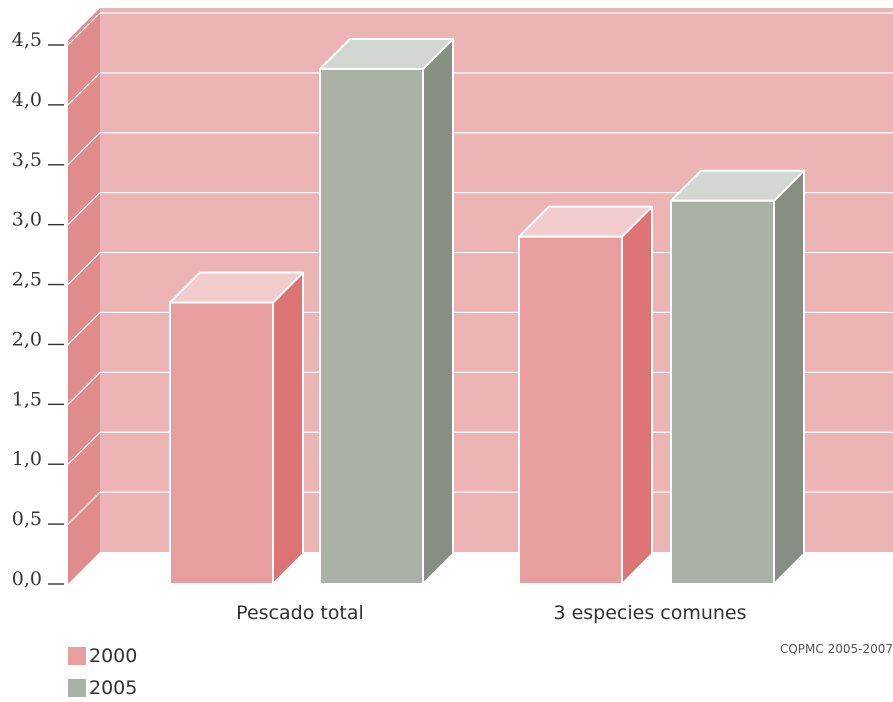  What do you see at coordinates (27, 40) in the screenshot?
I see `y-tick-label-9: 4,5` at bounding box center [27, 40].